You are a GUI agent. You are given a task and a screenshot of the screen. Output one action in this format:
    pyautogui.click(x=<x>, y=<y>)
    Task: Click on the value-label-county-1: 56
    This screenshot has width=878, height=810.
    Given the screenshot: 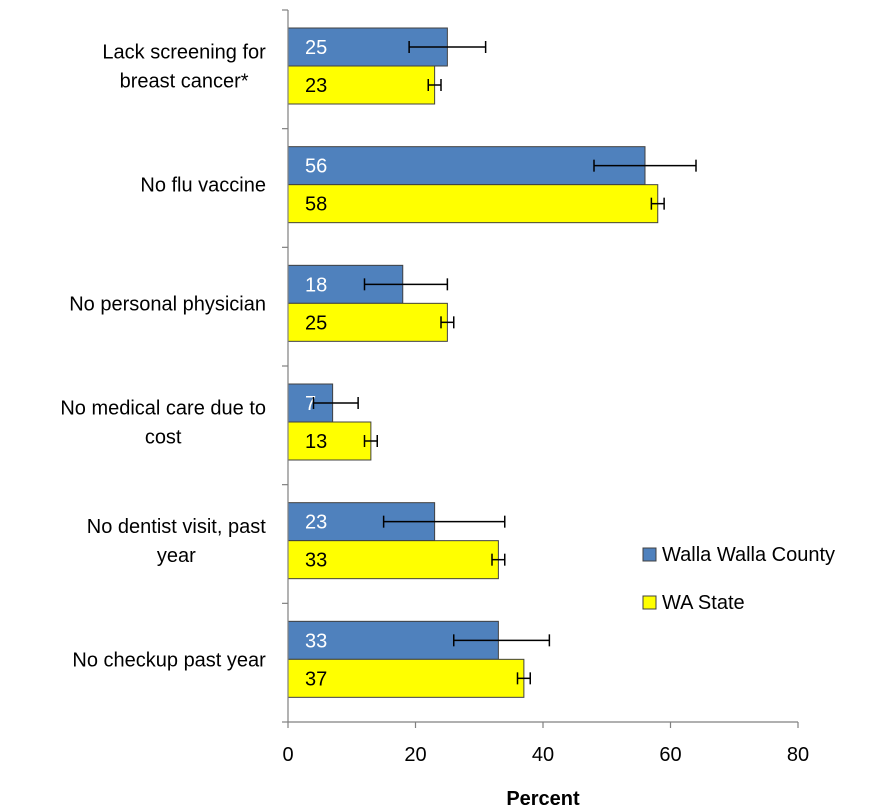 What is the action you would take?
    pyautogui.click(x=316, y=167)
    